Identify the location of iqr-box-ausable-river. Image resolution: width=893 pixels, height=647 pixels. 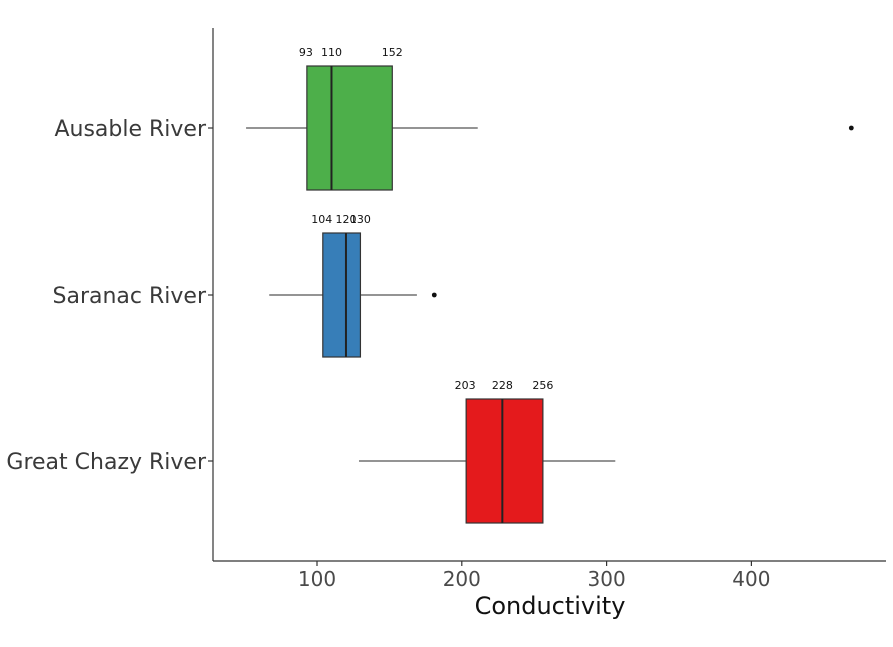
(349, 128).